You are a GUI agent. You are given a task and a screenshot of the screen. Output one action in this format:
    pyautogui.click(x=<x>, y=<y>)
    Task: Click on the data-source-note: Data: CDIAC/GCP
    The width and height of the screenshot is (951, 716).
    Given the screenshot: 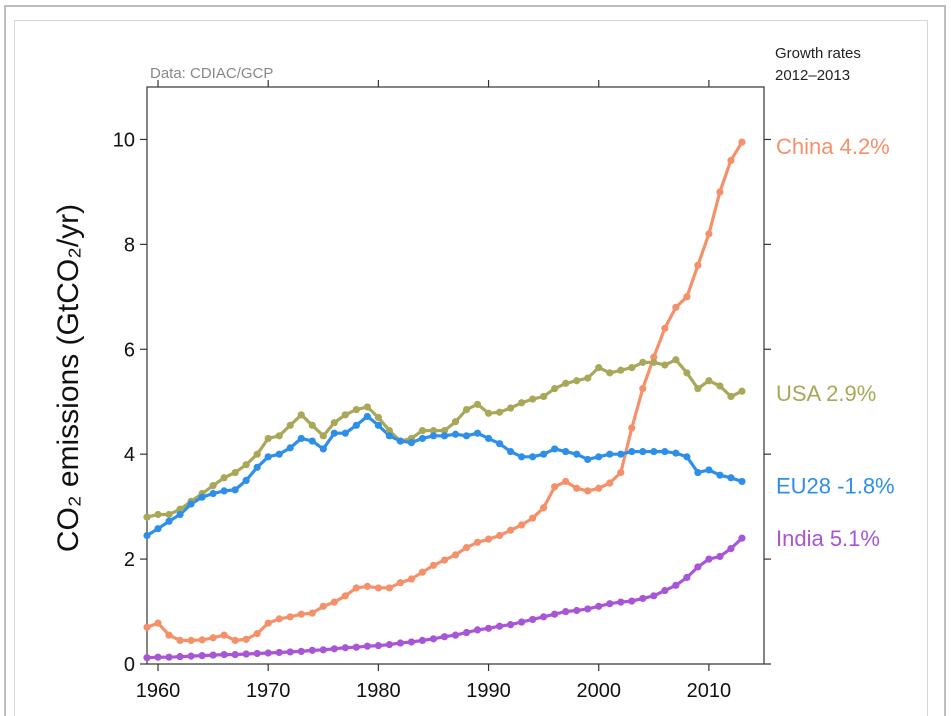 What is the action you would take?
    pyautogui.click(x=211, y=73)
    